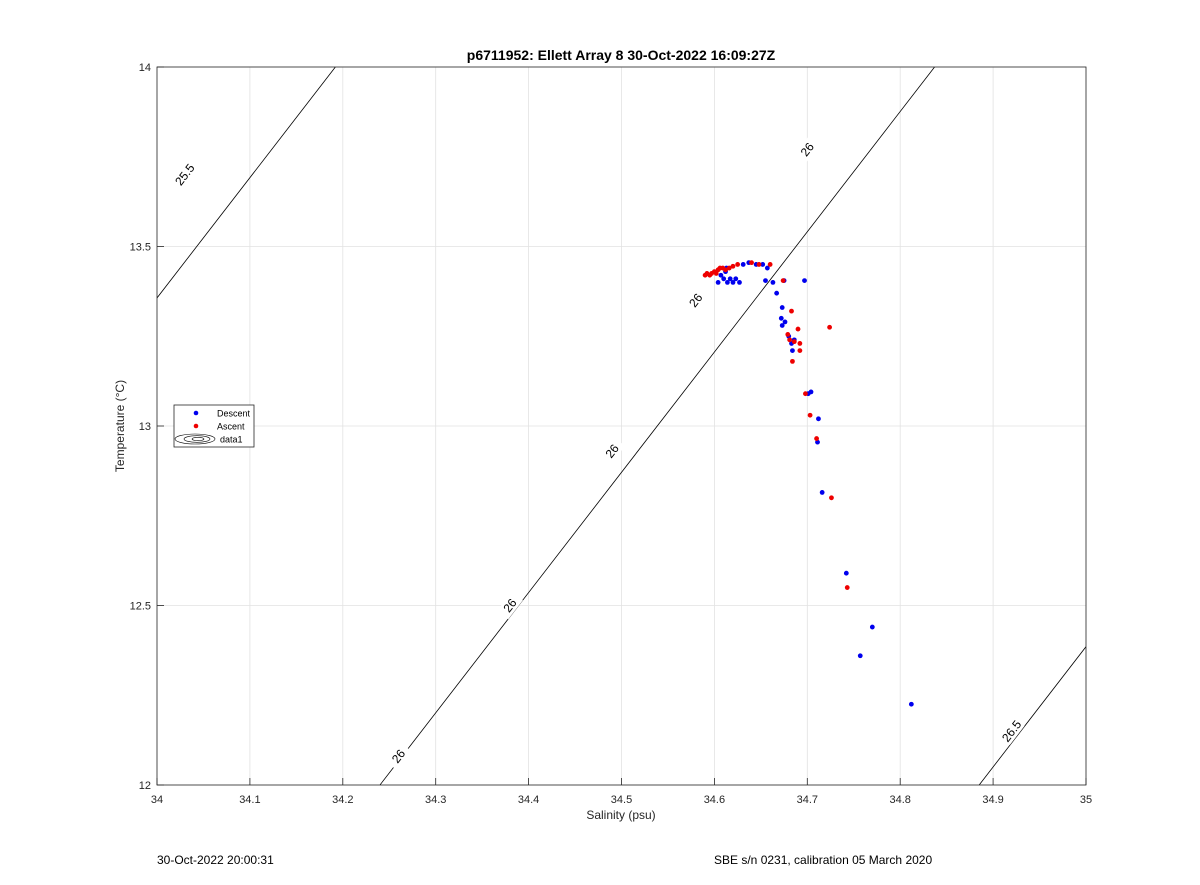  What do you see at coordinates (249, 800) in the screenshot?
I see `x-tick-label: 34.1` at bounding box center [249, 800].